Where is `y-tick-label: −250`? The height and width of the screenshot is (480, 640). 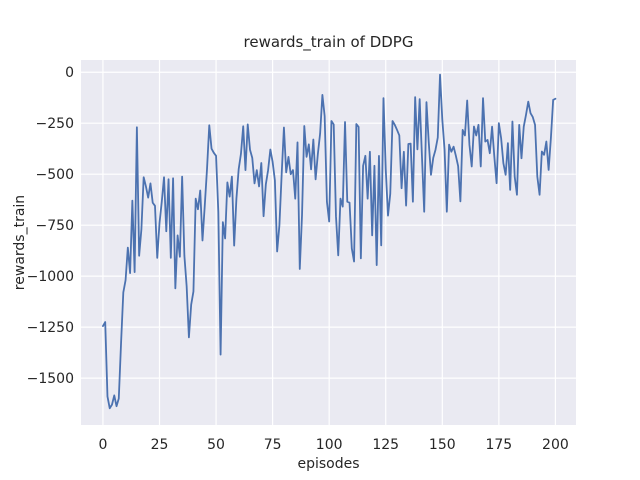 y-tick-label: −250 is located at coordinates (55, 124).